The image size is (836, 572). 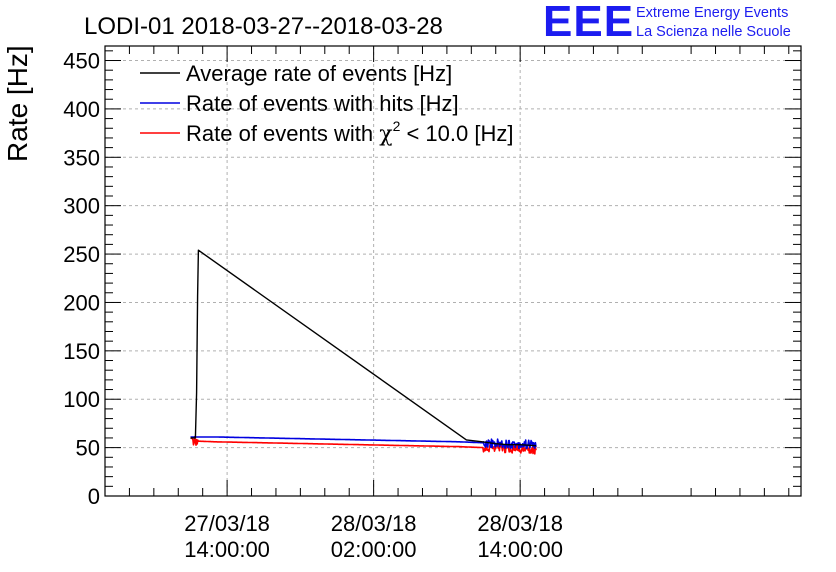 What do you see at coordinates (81, 61) in the screenshot?
I see `y-tick-label: 450` at bounding box center [81, 61].